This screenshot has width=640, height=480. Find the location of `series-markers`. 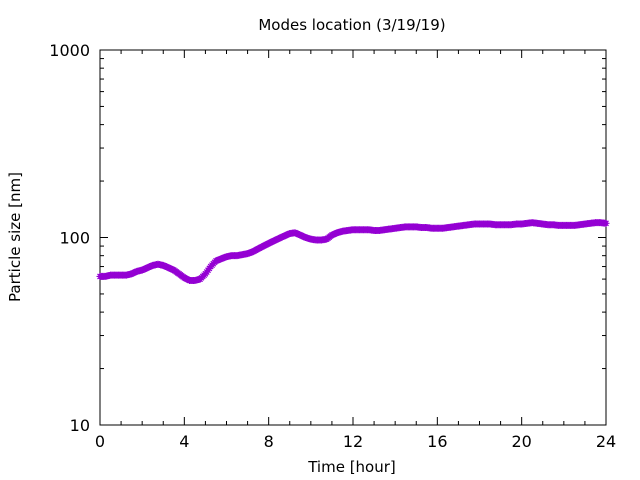

series-markers is located at coordinates (353, 251).